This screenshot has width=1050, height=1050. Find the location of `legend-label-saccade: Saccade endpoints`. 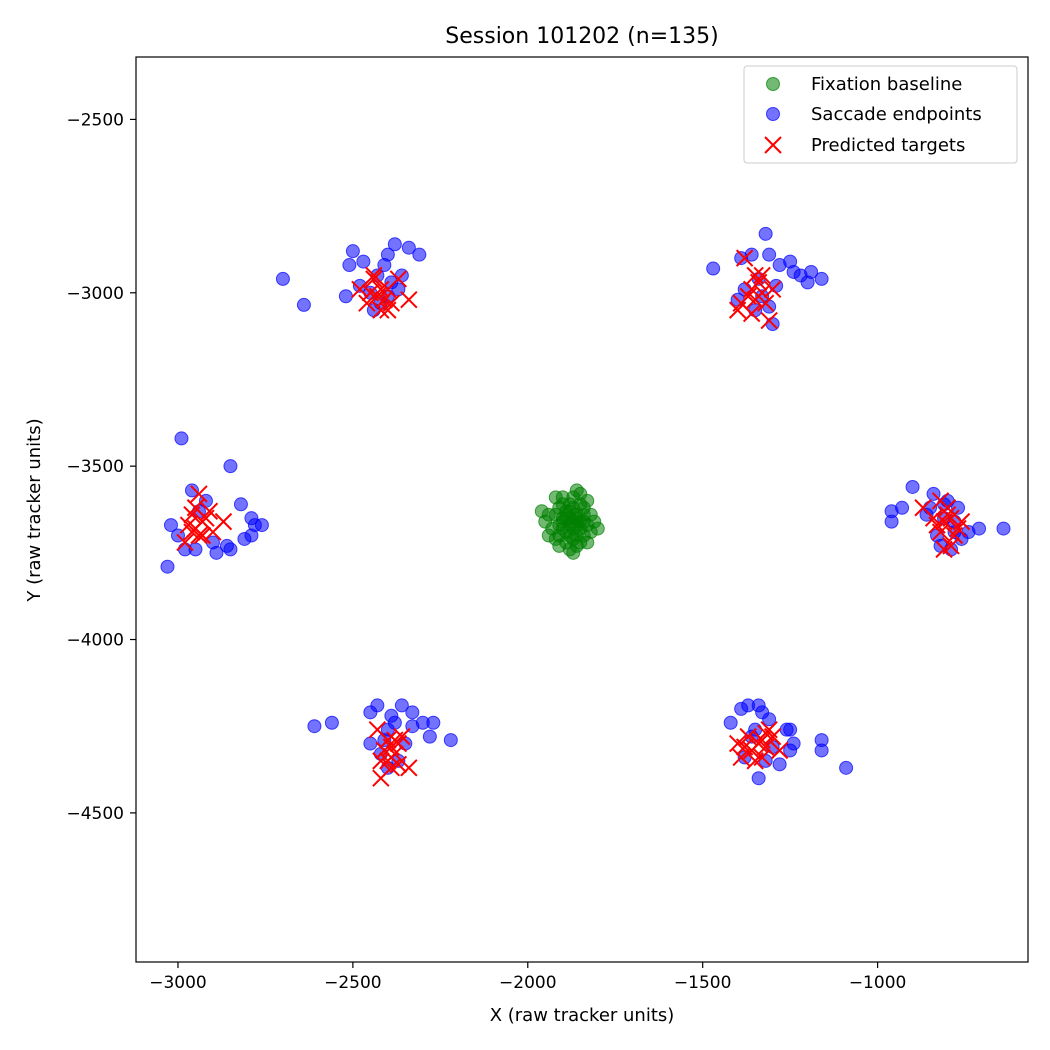

legend-label-saccade: Saccade endpoints is located at coordinates (896, 114).